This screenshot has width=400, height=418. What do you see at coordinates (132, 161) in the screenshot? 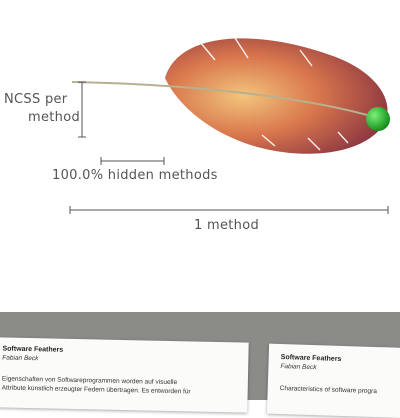
I see `hidden-methods-bracket` at bounding box center [132, 161].